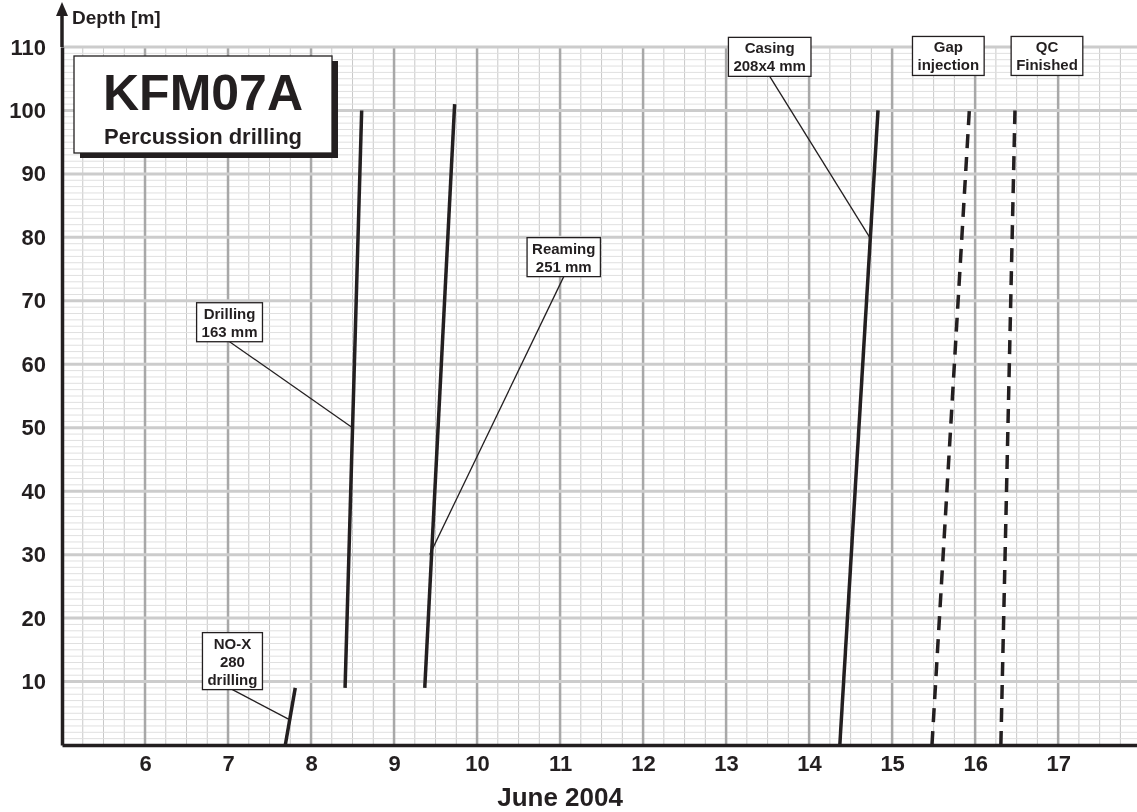  What do you see at coordinates (33, 174) in the screenshot?
I see `y-tick-label: 90` at bounding box center [33, 174].